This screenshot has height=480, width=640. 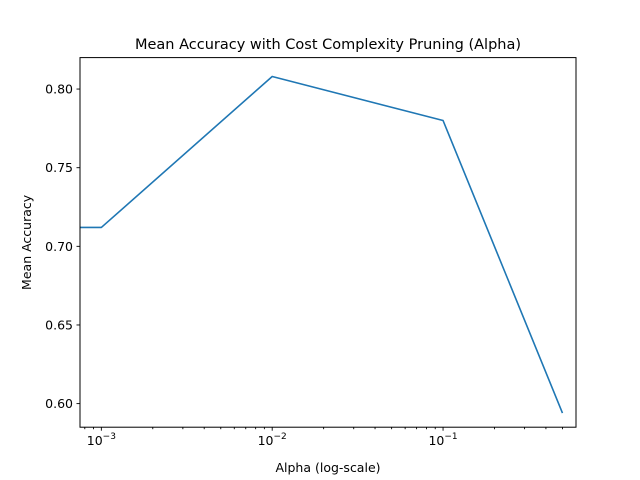 I want to click on y-ticks: 0.60 0.65 0.70 0.75 0.80, so click(x=62, y=246).